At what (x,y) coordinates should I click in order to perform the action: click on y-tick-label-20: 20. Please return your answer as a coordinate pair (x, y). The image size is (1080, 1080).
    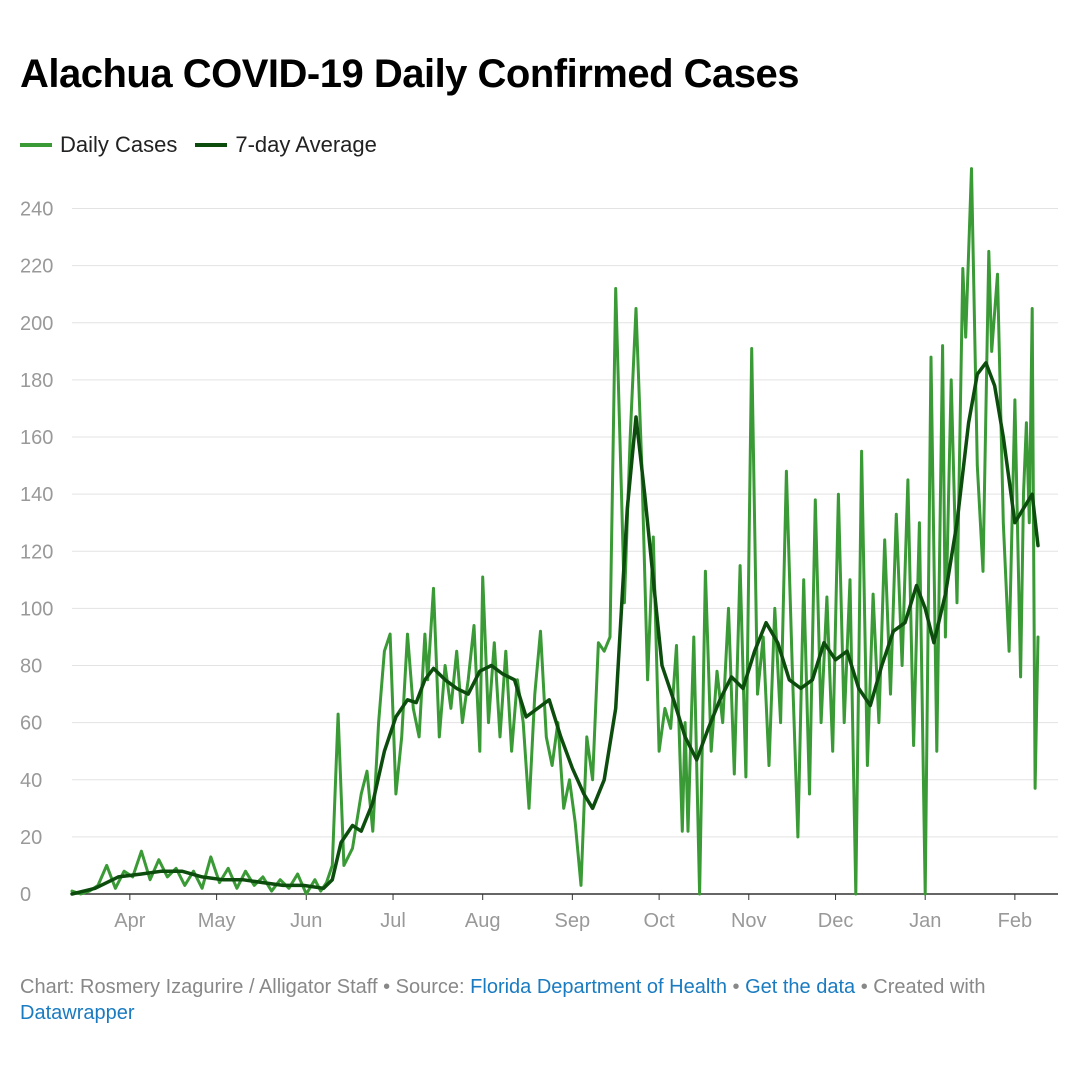
    Looking at the image, I should click on (31, 838).